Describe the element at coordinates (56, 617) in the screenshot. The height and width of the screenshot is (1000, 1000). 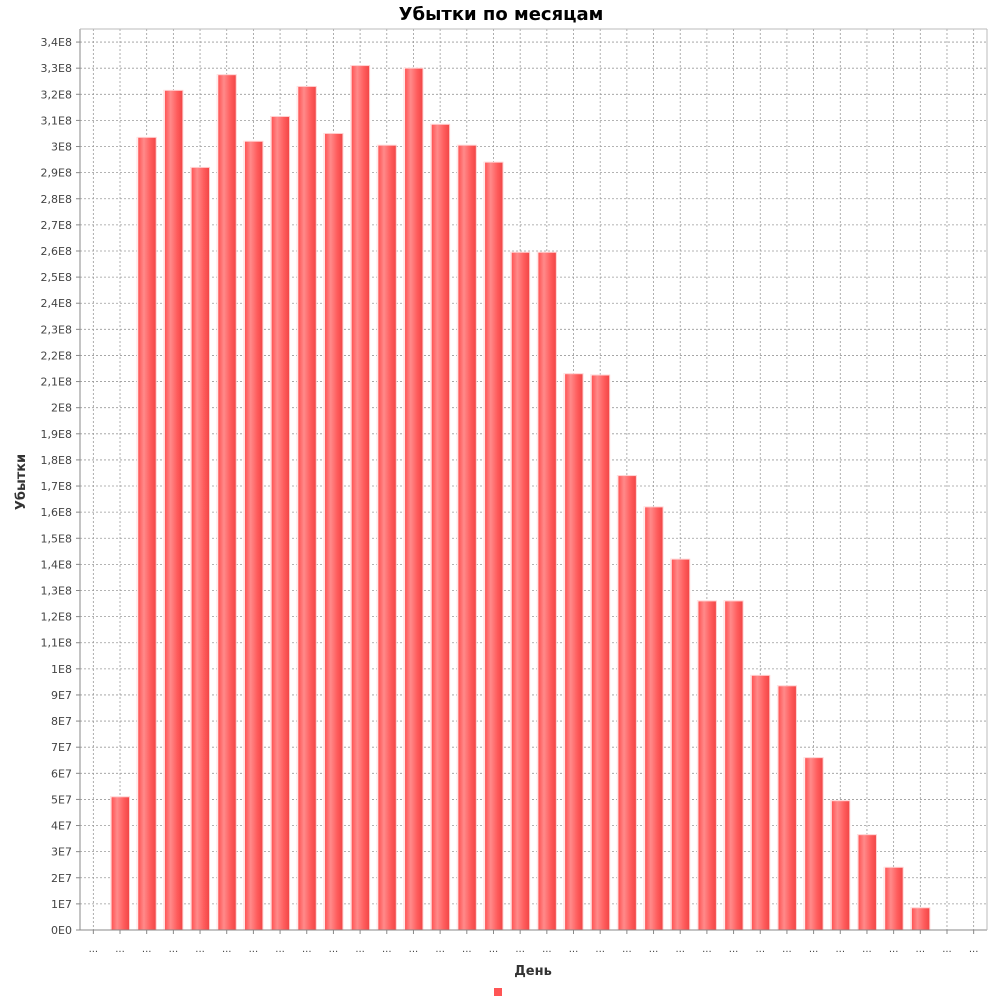
I see `y-tick-label: 1,2E8` at that location.